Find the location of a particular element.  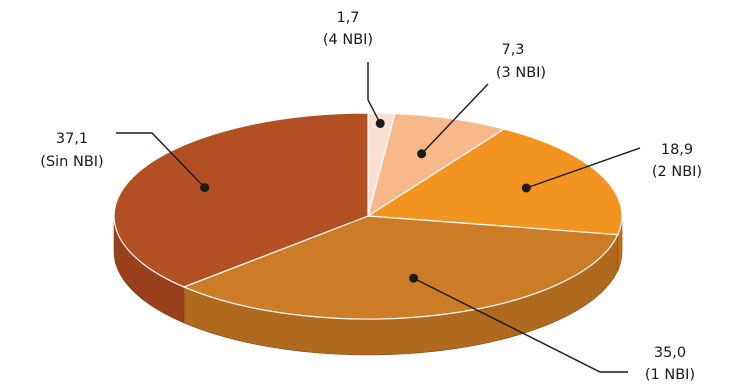

slice-label-sin-nbi: 37,1 (Sin NBI) is located at coordinates (71, 150).